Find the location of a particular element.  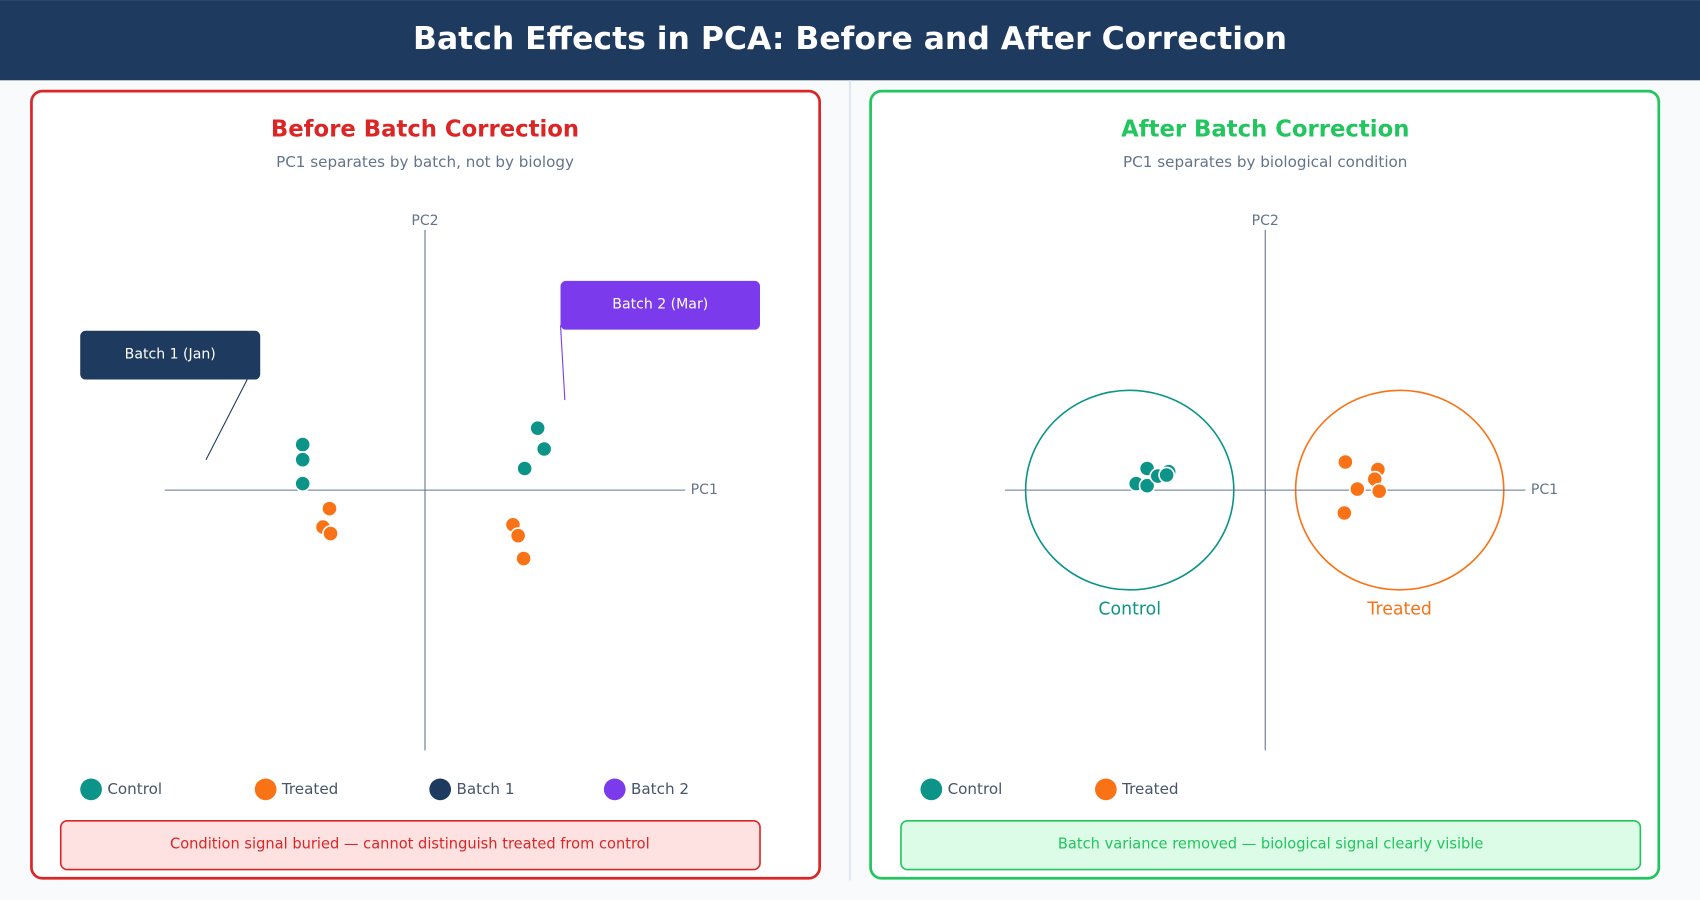

legend-label: Batch 2 is located at coordinates (660, 789).